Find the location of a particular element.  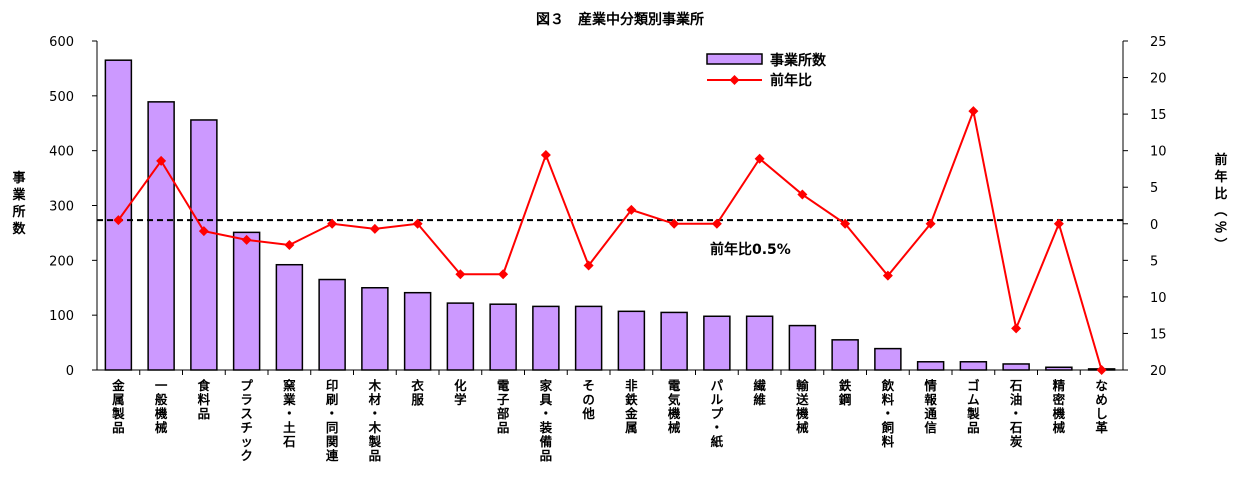

category-label-char: 油 is located at coordinates (1016, 399).